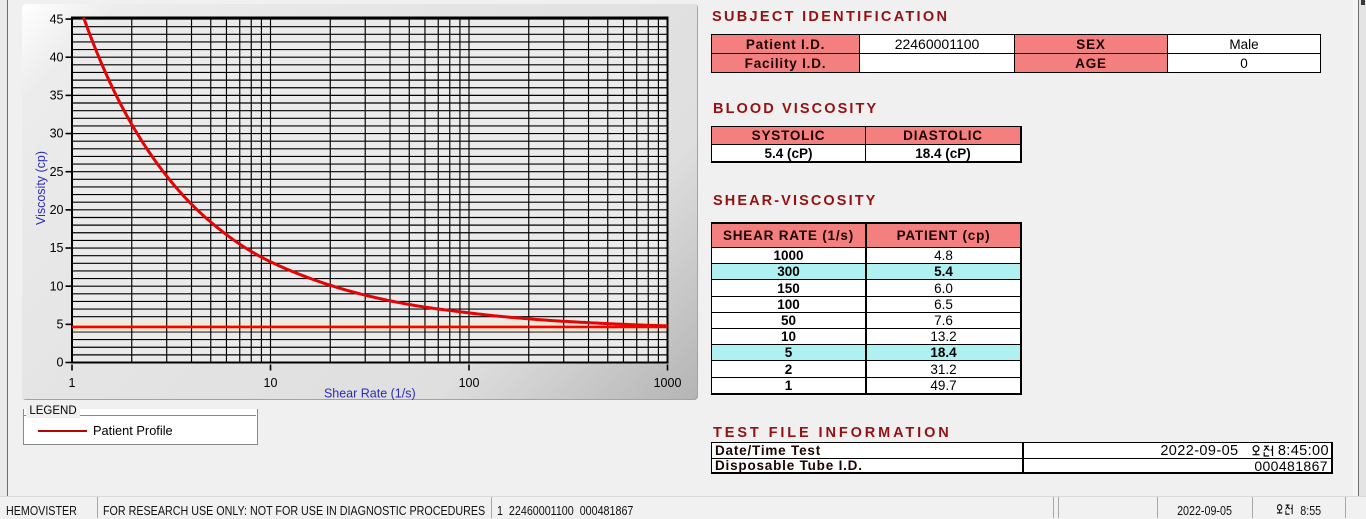  I want to click on svg-text: 45, so click(57, 19).